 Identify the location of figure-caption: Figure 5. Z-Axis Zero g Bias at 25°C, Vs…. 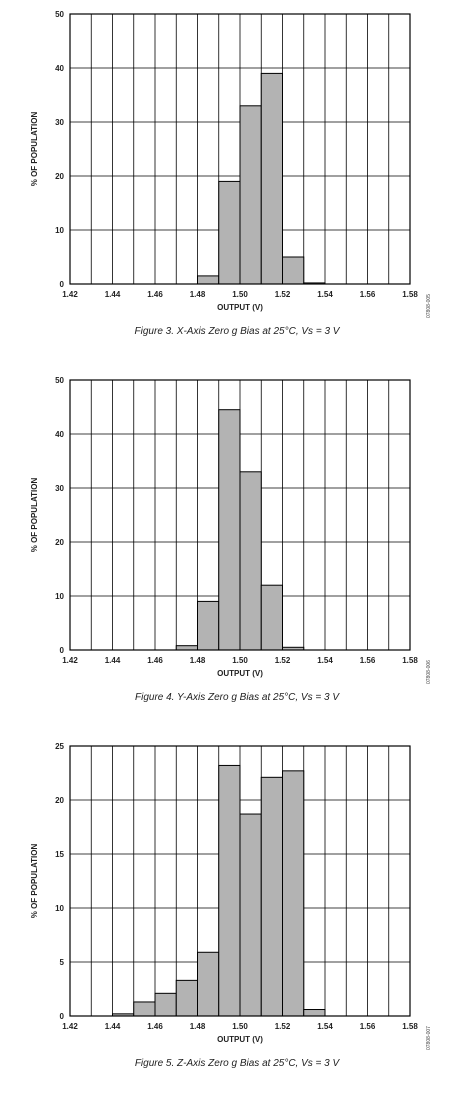
(237, 1063).